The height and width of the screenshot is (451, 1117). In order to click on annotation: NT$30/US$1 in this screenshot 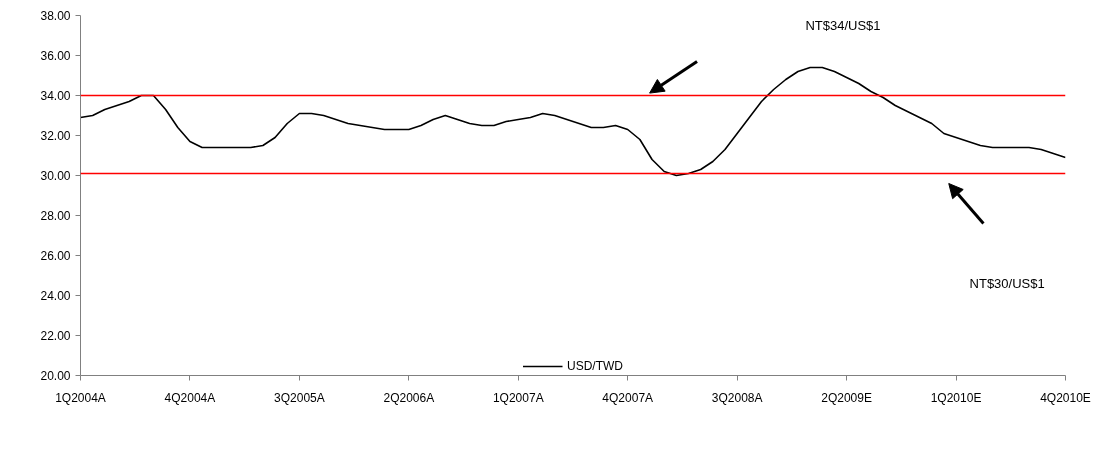, I will do `click(1007, 283)`.